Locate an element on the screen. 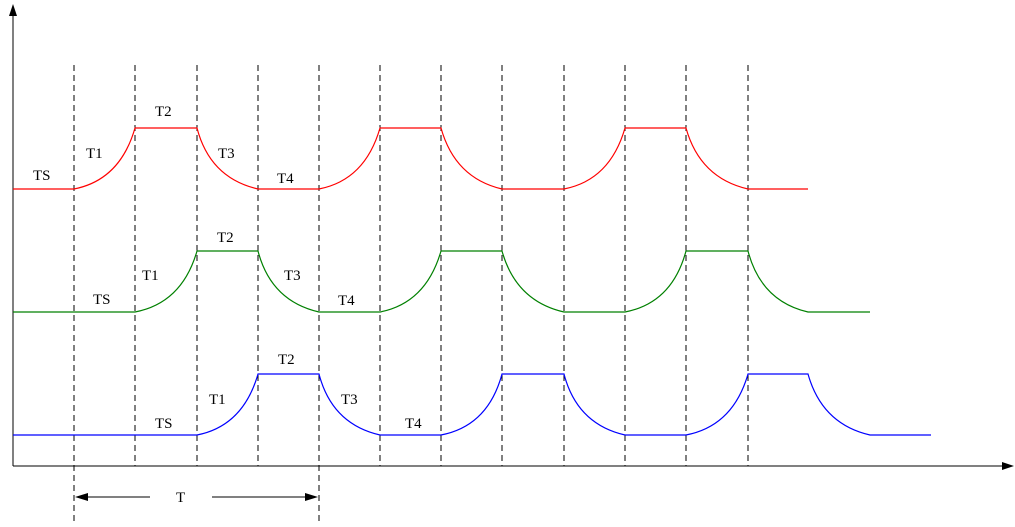  period-arrow-left-icon is located at coordinates (81, 497).